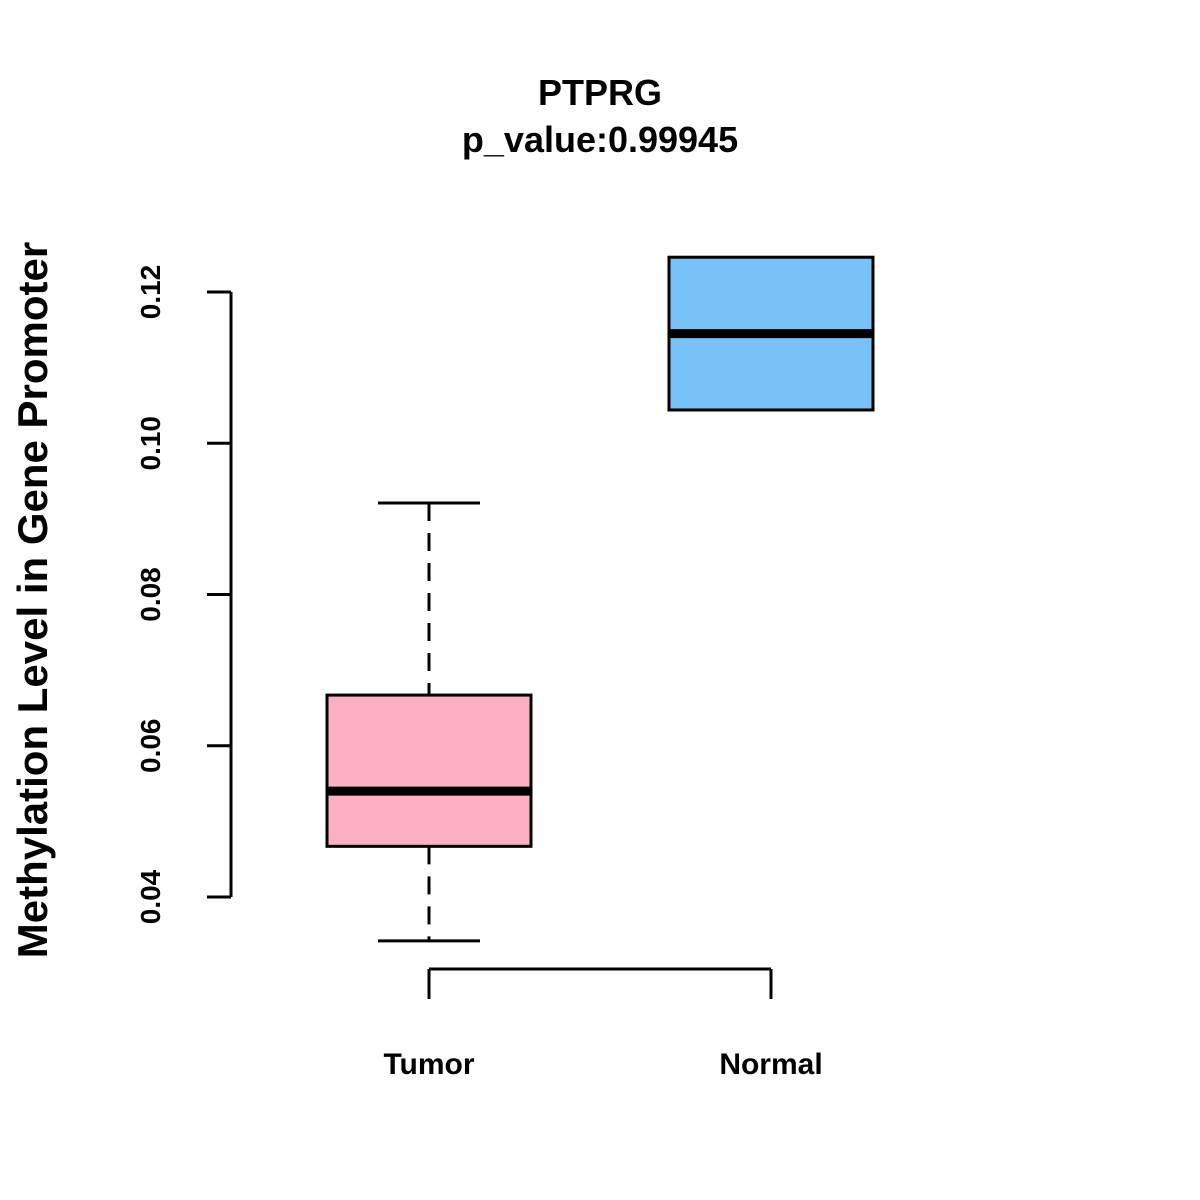 The width and height of the screenshot is (1200, 1200). I want to click on box-body, so click(429, 770).